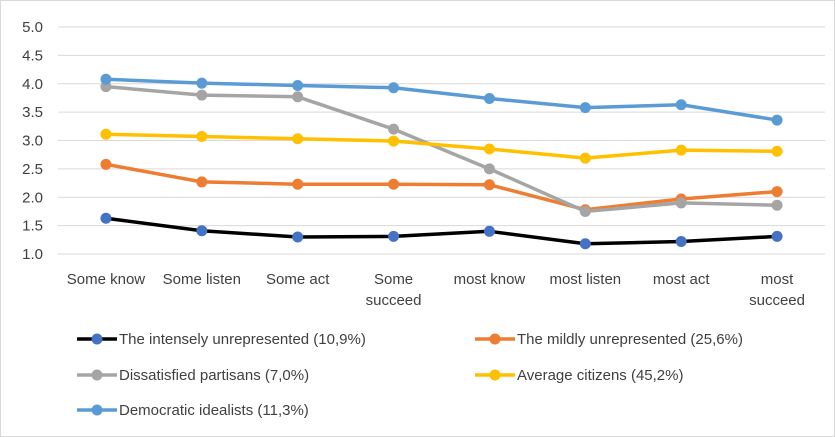 Image resolution: width=835 pixels, height=437 pixels. I want to click on y-tick-label: 1.0, so click(32, 254).